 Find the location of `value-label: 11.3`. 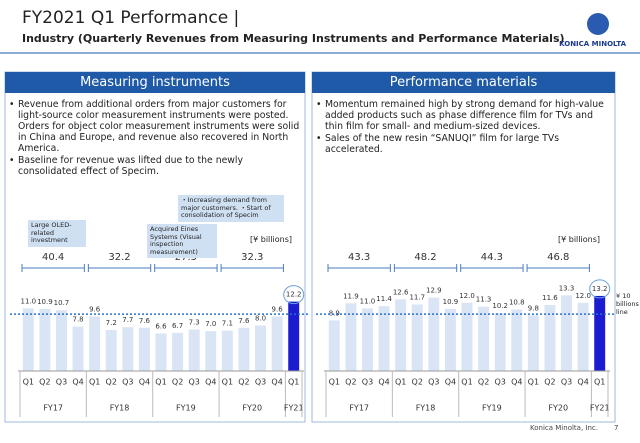

value-label: 11.3 is located at coordinates (484, 300).